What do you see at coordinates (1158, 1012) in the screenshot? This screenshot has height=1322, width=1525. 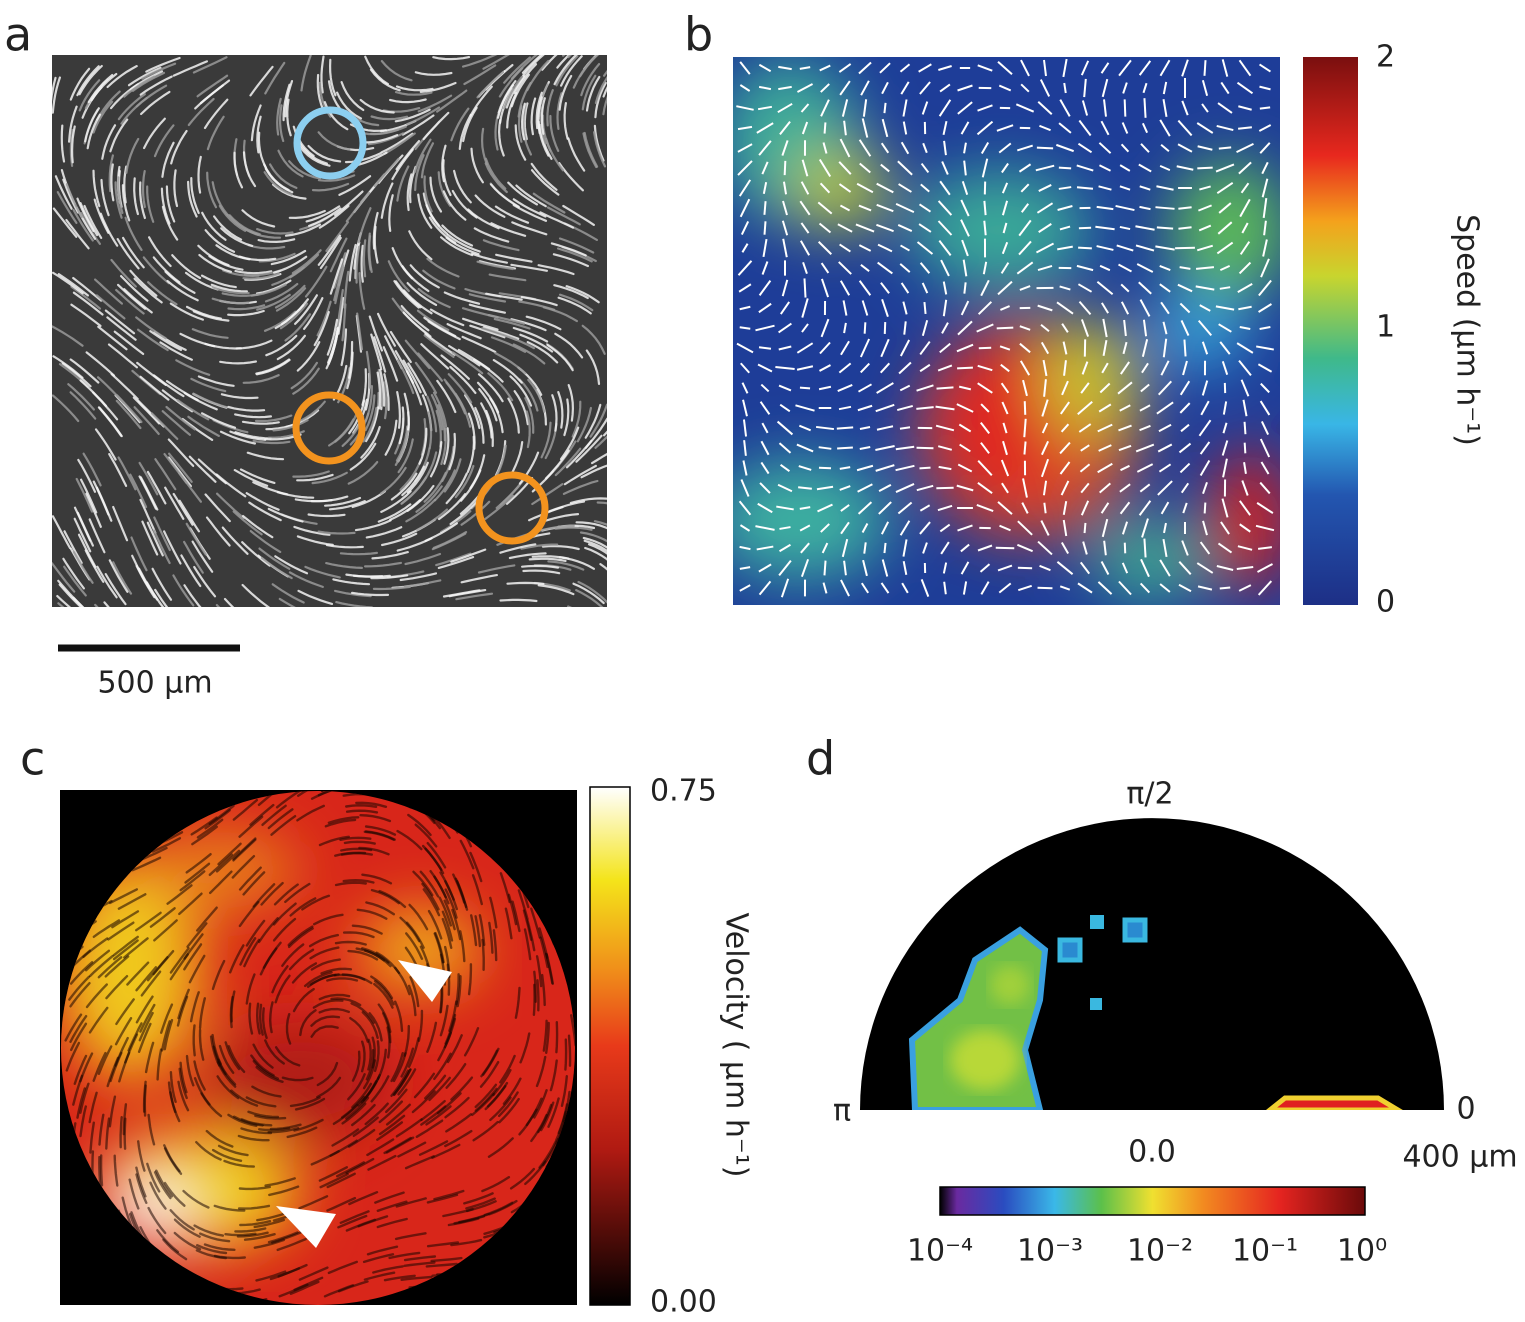 I see `polar-histogram` at bounding box center [1158, 1012].